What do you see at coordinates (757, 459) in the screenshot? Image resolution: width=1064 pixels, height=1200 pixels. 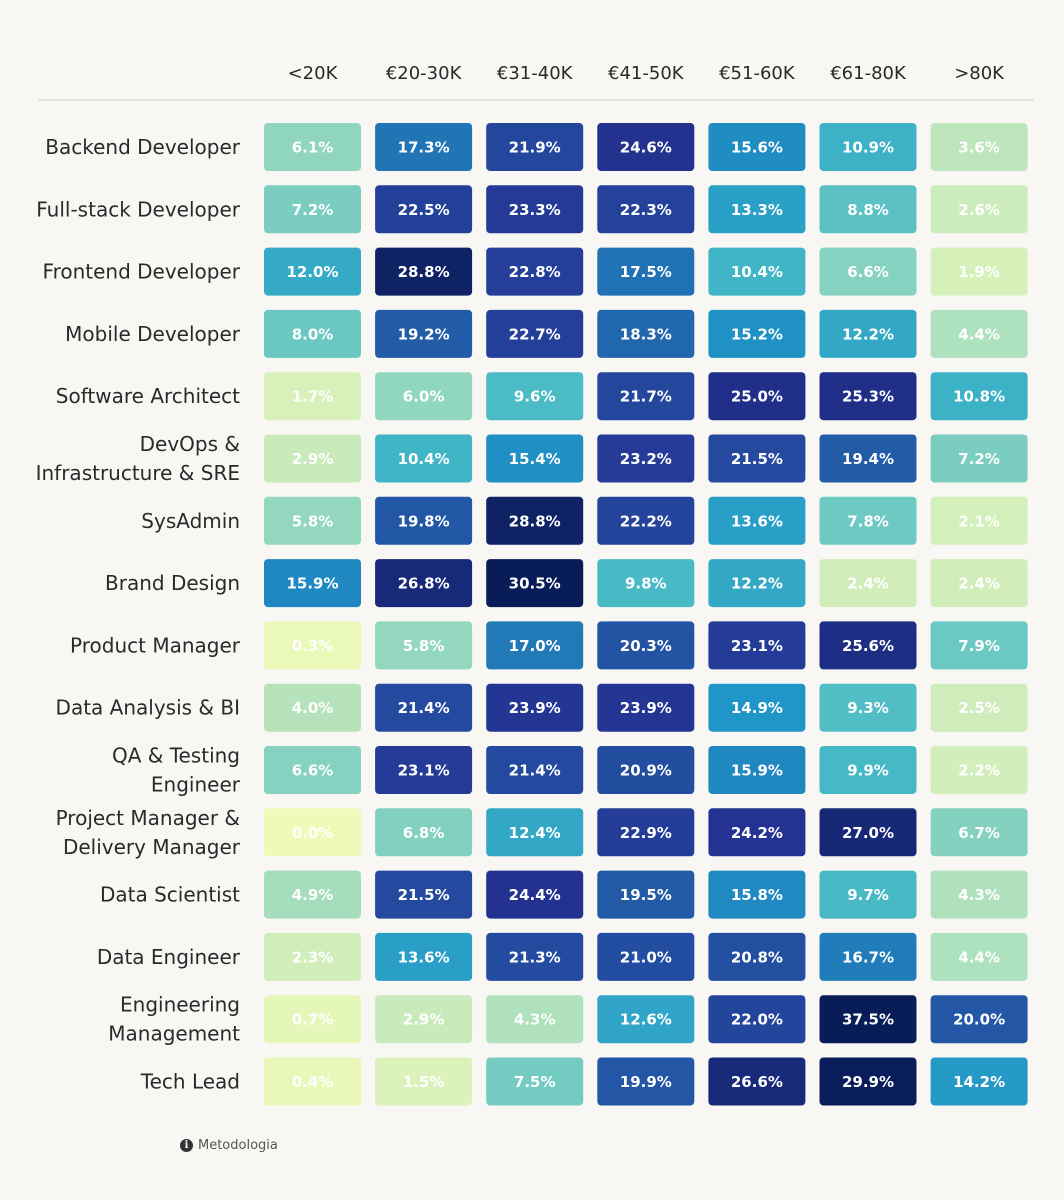 I see `cell-value: 21.5%` at bounding box center [757, 459].